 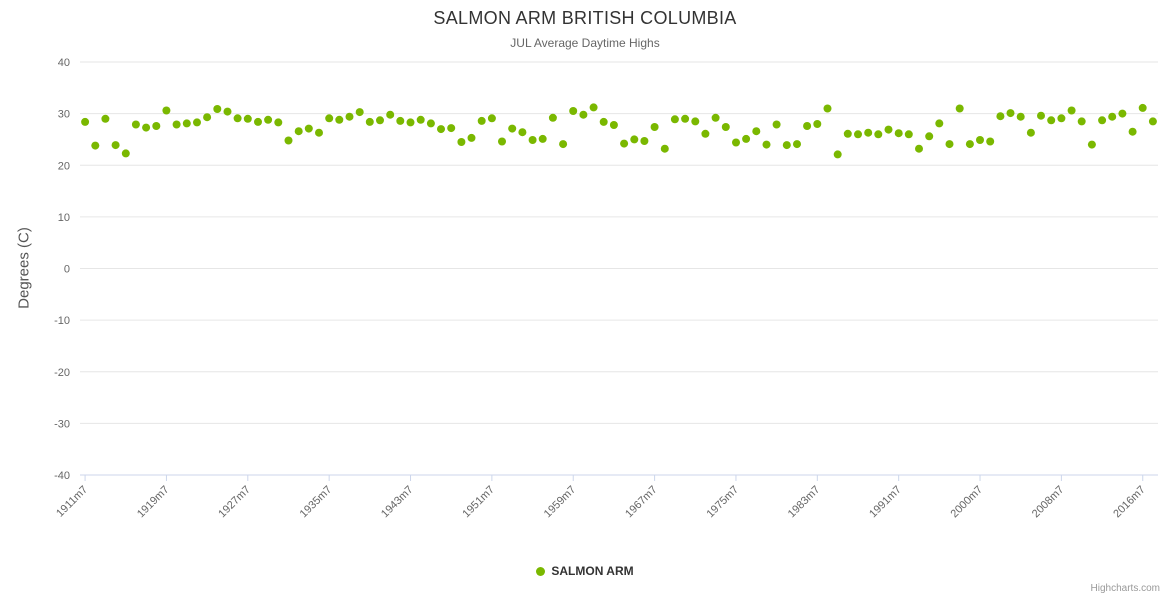 What do you see at coordinates (585, 571) in the screenshot?
I see `legend-item-salmon-arm: SALMON ARM` at bounding box center [585, 571].